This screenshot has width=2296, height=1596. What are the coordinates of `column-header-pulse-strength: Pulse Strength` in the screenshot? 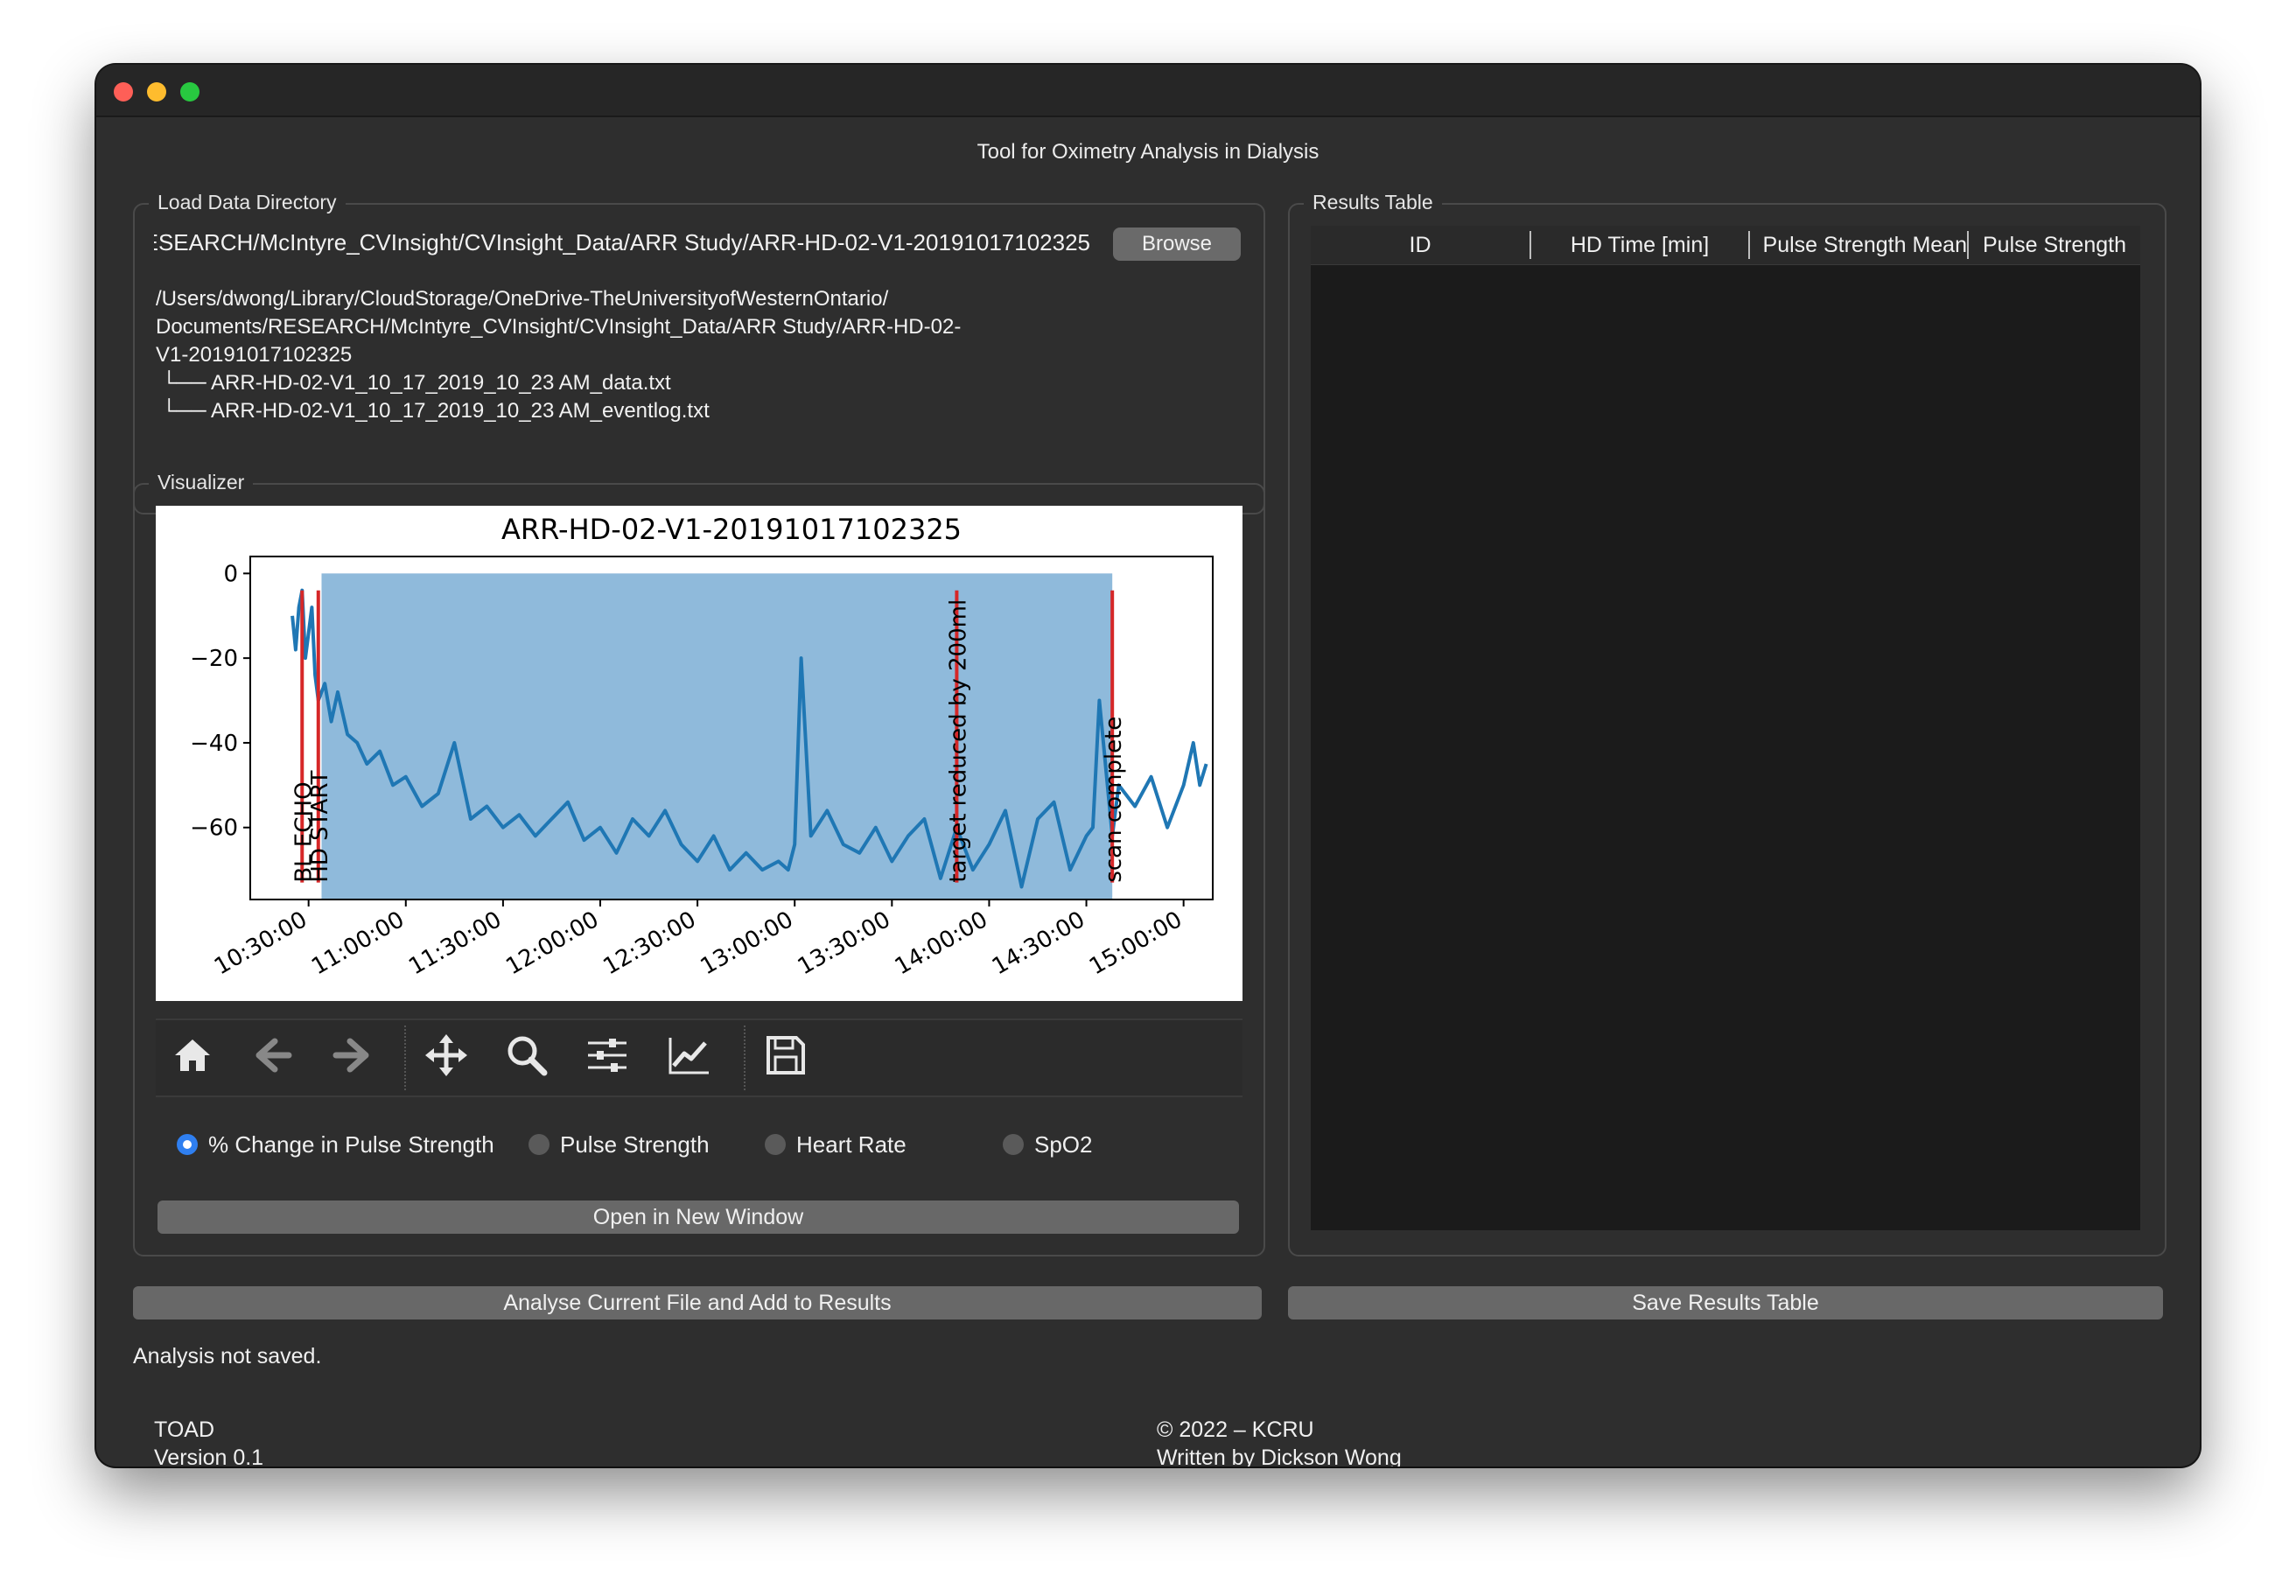 It's located at (2054, 245).